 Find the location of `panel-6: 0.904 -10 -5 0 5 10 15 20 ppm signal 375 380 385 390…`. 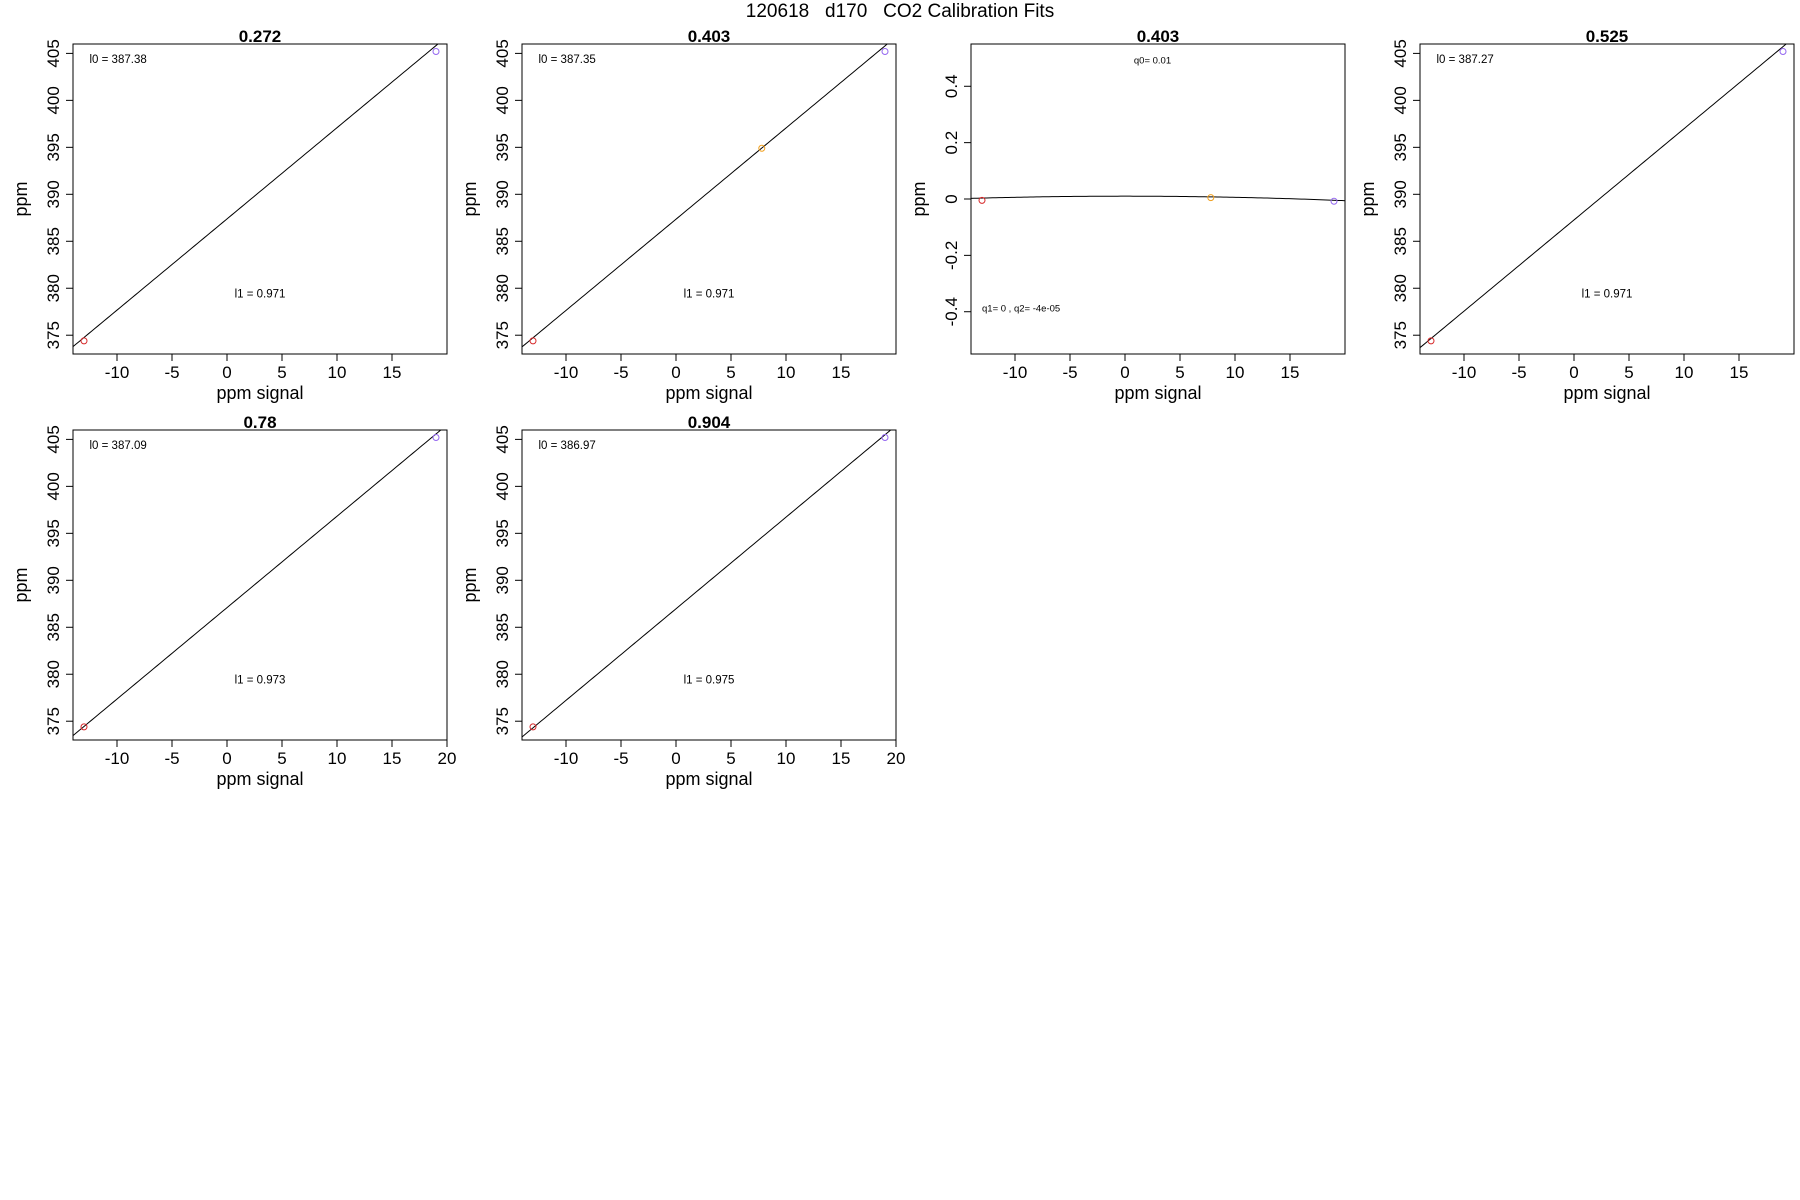

panel-6: 0.904 -10 -5 0 5 10 15 20 ppm signal 375 380 385 390… is located at coordinates (682, 601).